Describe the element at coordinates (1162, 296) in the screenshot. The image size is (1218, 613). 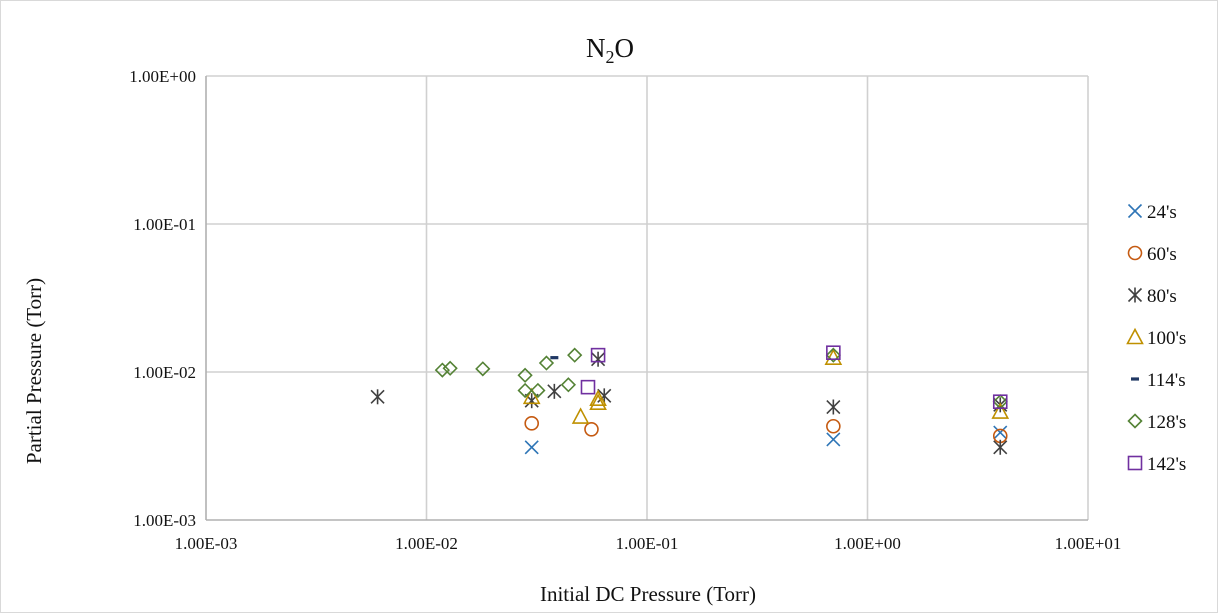
I see `legend-label: 80's` at that location.